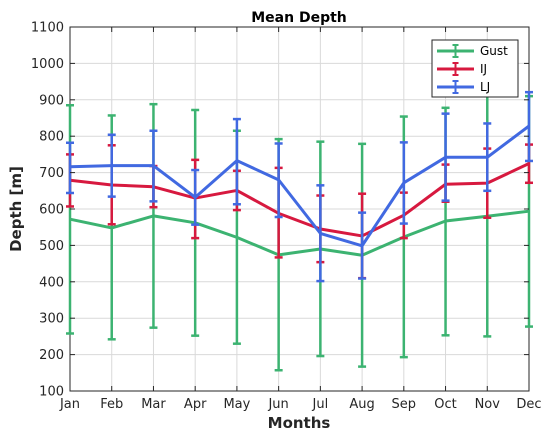 The image size is (550, 437). I want to click on y-tick-label: 900, so click(51, 100).